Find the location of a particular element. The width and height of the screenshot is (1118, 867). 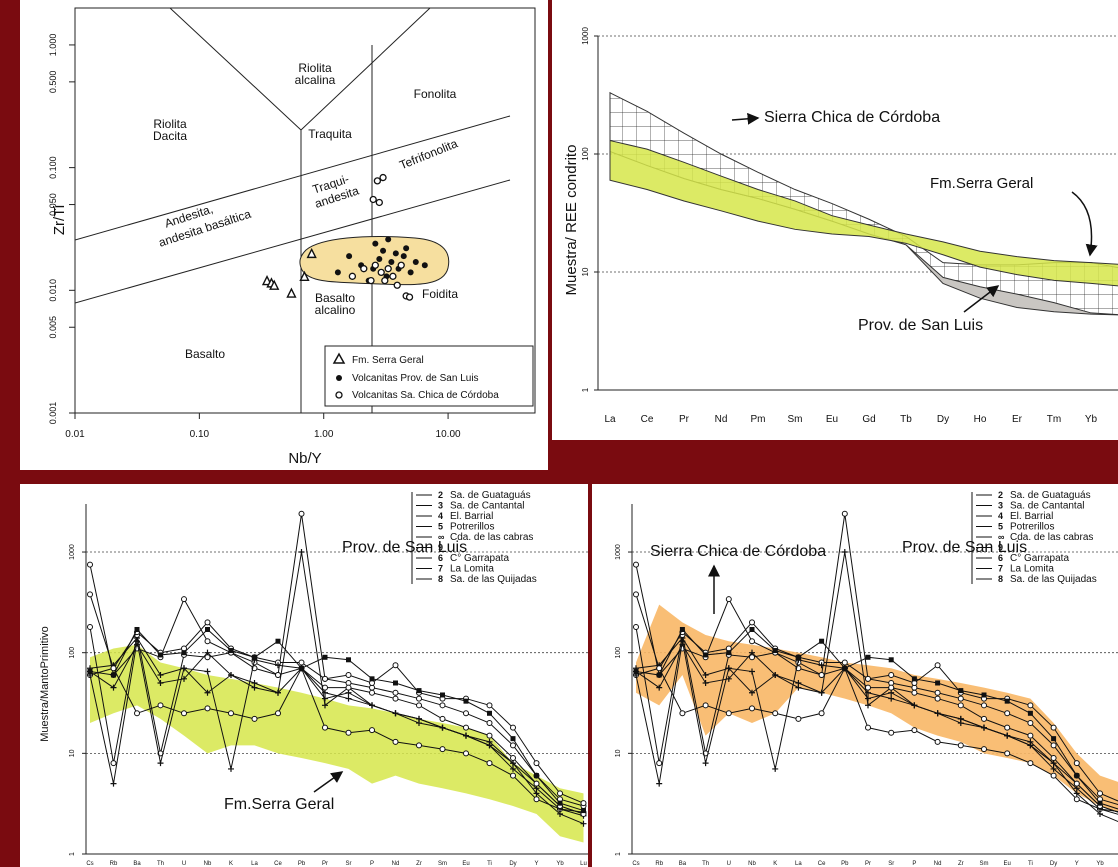

x-tick-label: La is located at coordinates (798, 864).